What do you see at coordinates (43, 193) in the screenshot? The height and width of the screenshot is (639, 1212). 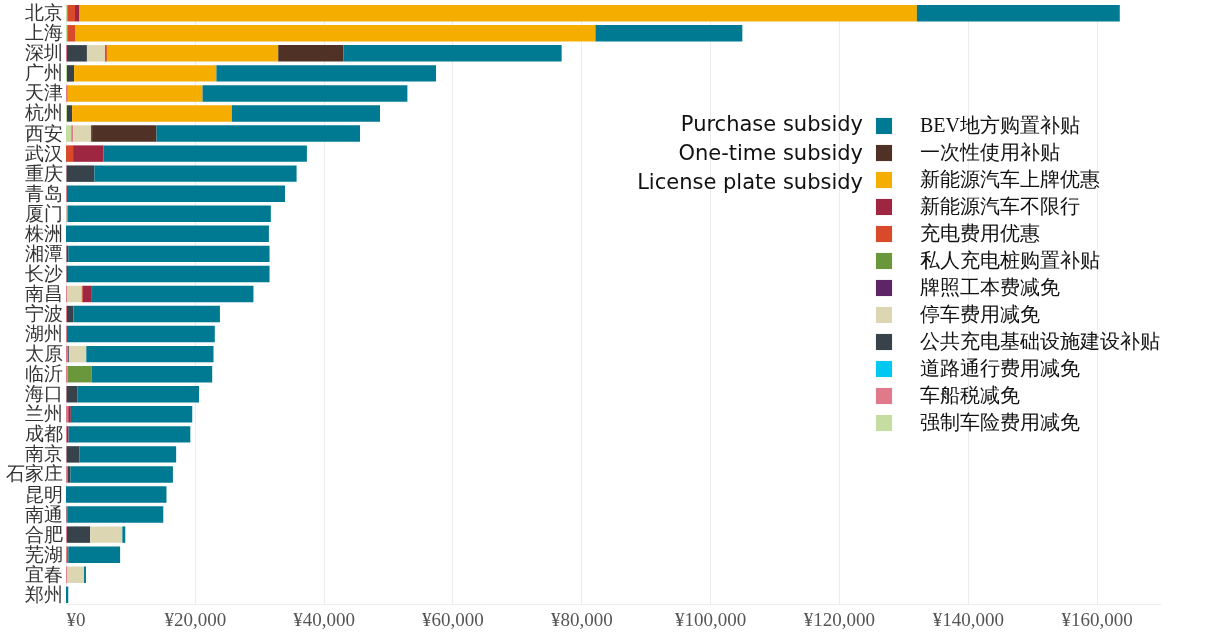 I see `y-tick-label: 青岛` at bounding box center [43, 193].